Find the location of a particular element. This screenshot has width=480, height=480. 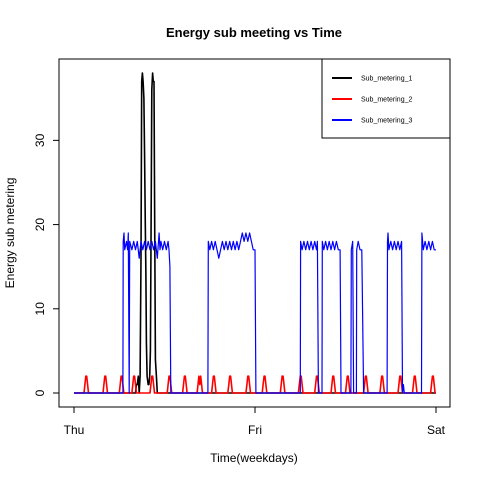

legend-label: Sub_metering_1 is located at coordinates (386, 79).